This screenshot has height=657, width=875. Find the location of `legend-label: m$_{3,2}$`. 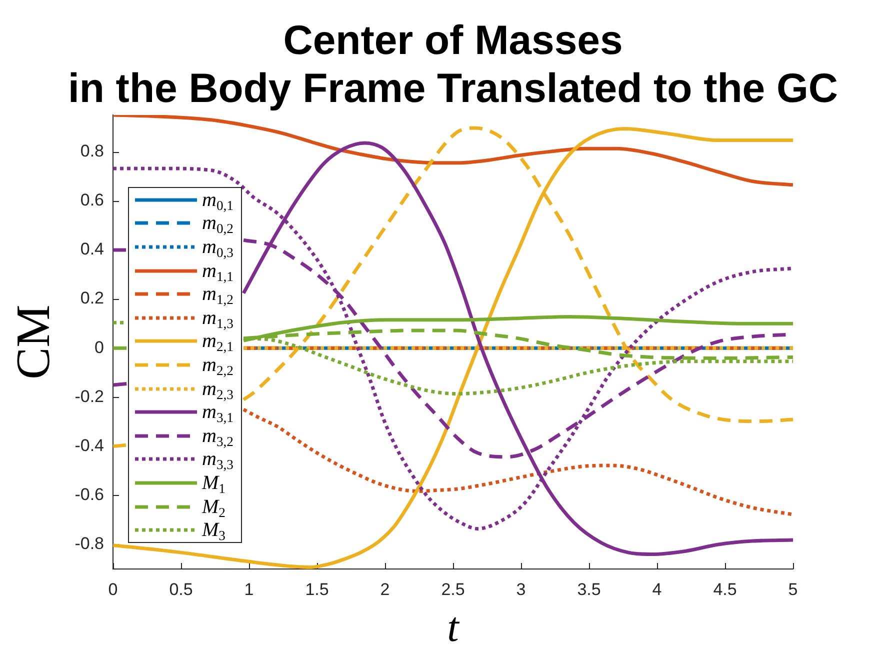

legend-label: m$_{3,2}$ is located at coordinates (218, 436).